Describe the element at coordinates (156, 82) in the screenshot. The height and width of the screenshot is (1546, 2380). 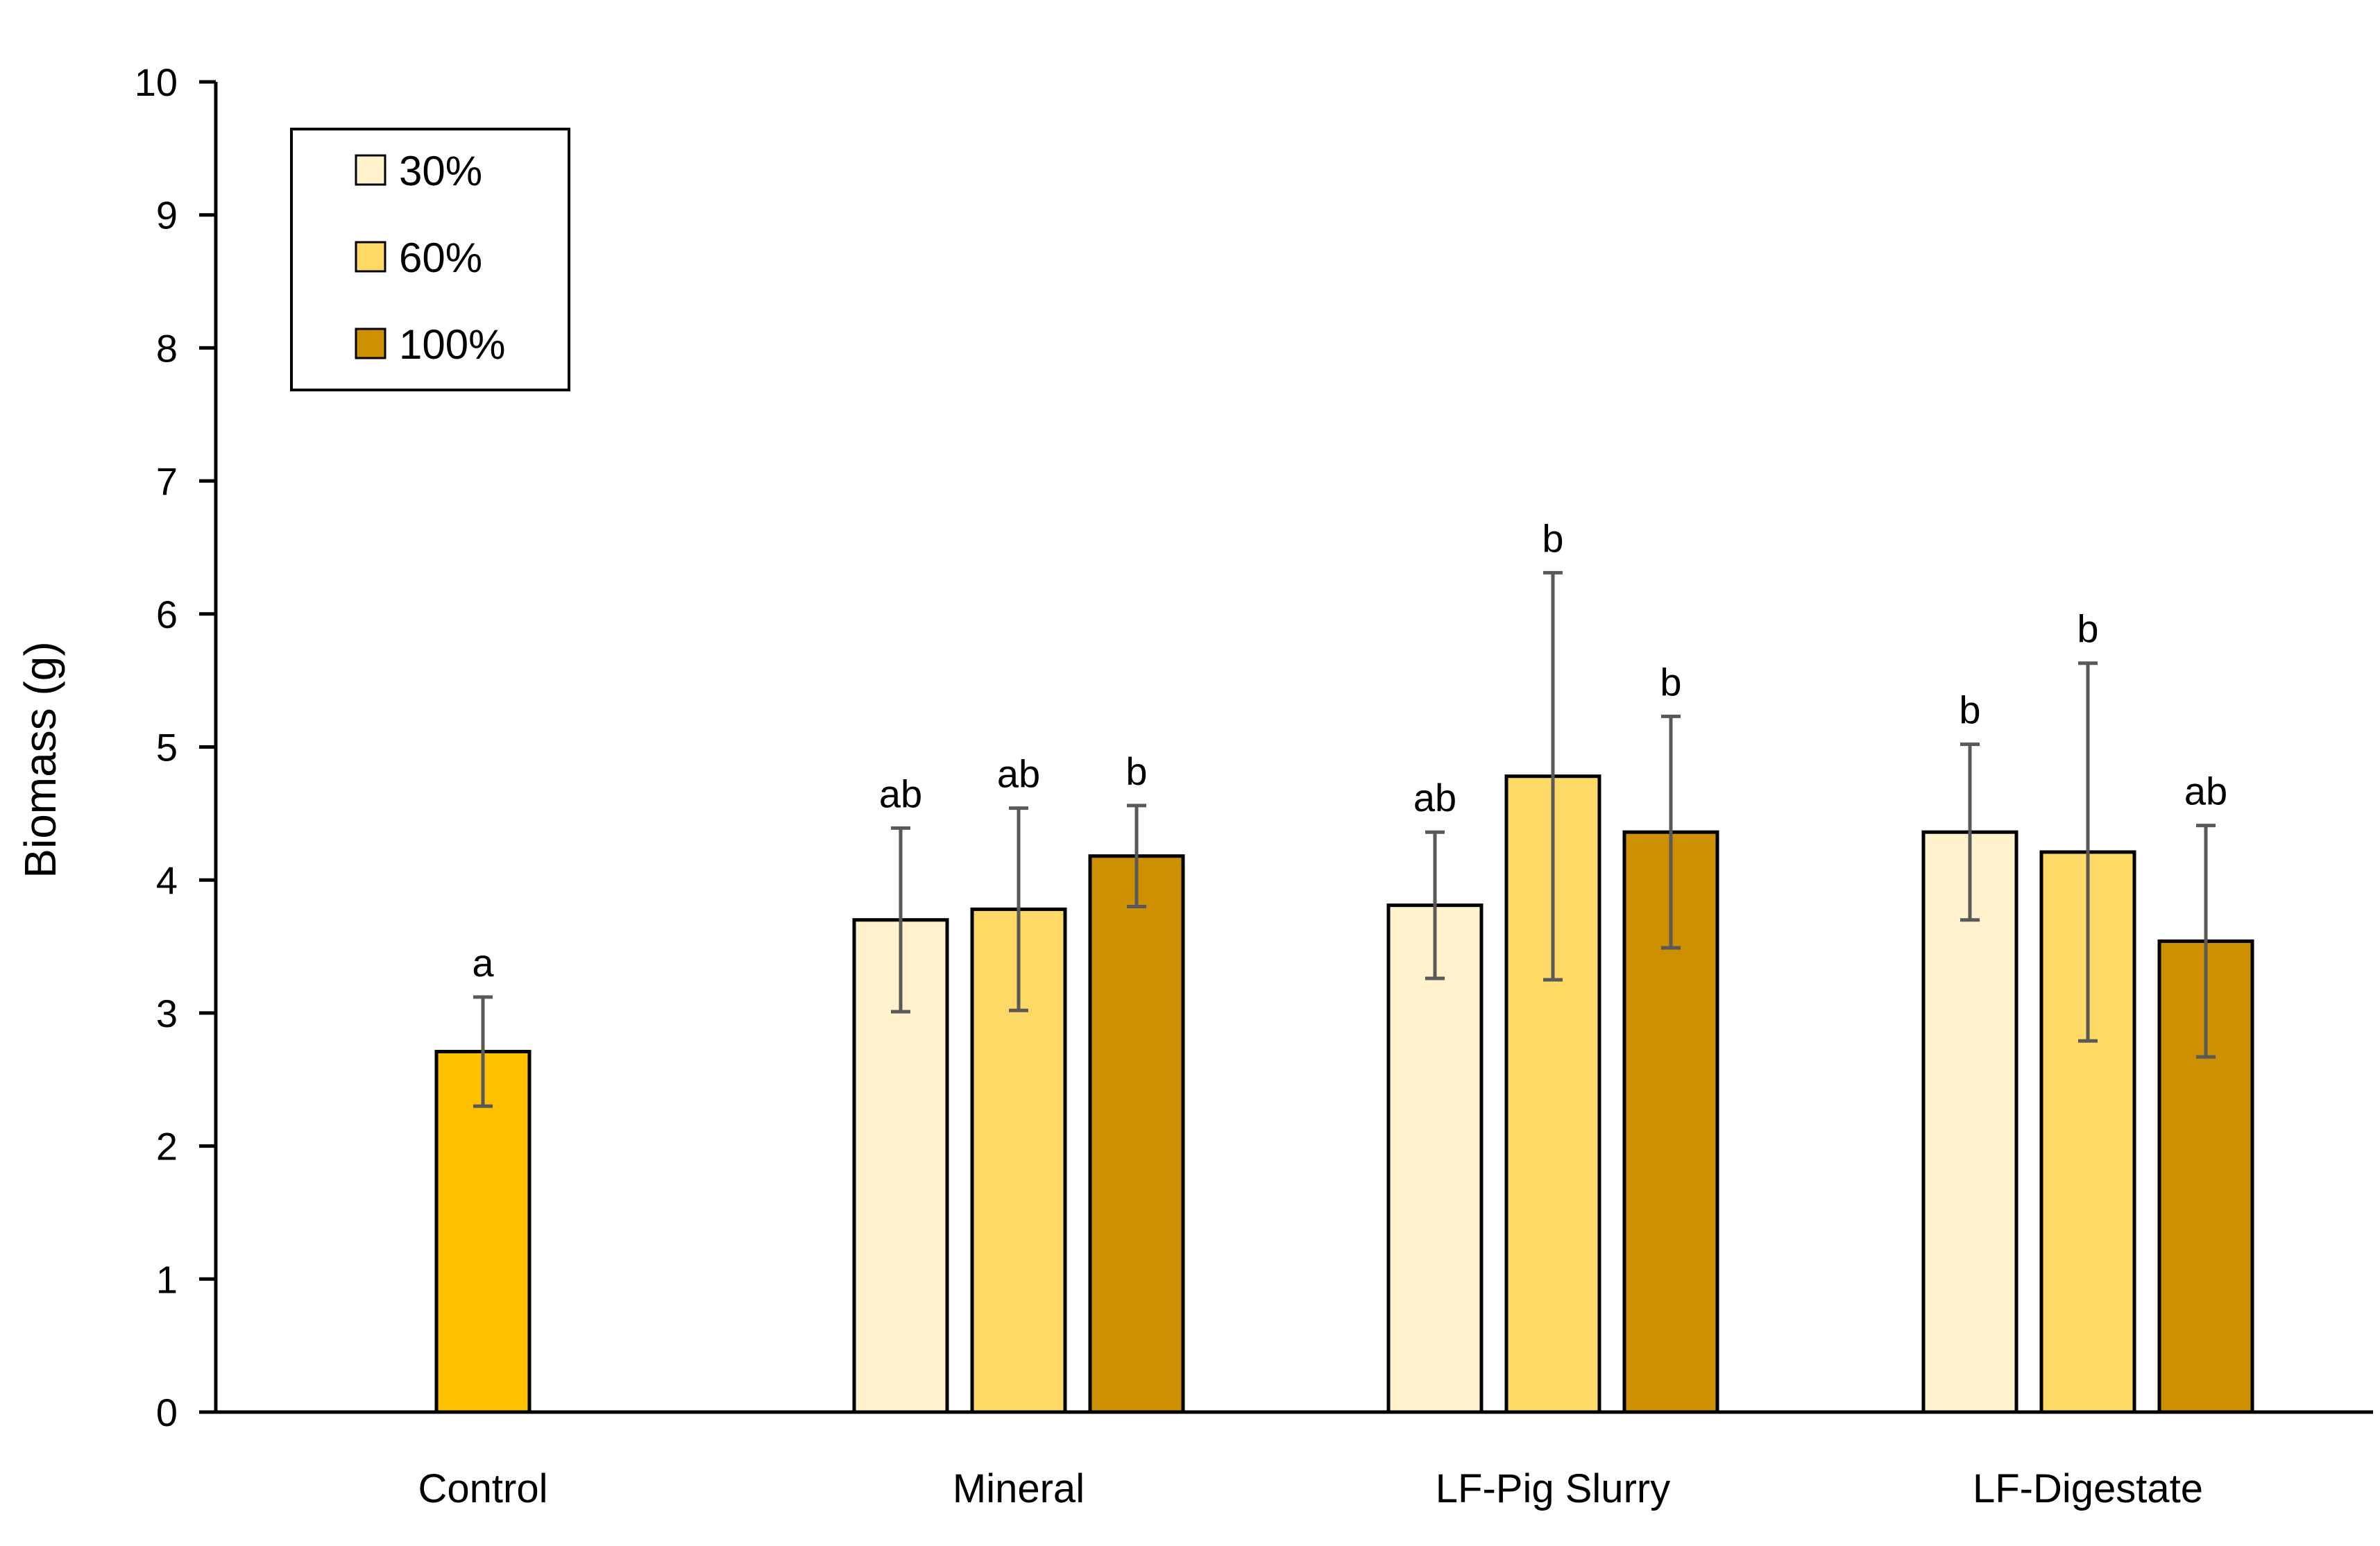
I see `y-tick-label: 10` at that location.